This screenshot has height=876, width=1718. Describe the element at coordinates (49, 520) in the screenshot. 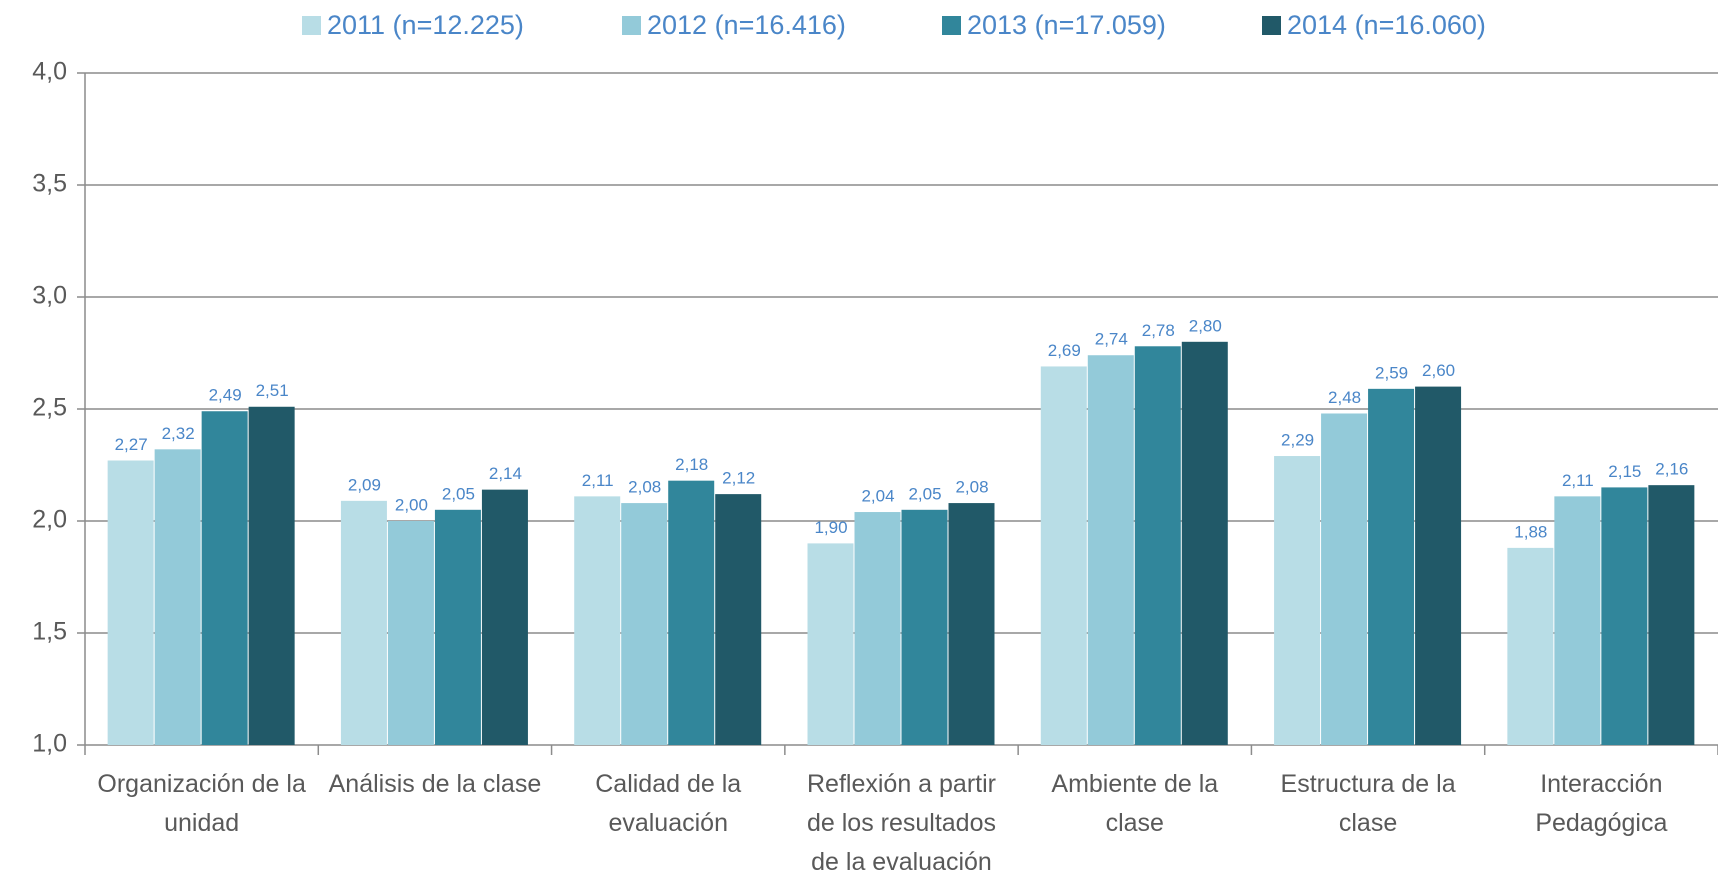

I see `y-tick-label: 2,0` at that location.